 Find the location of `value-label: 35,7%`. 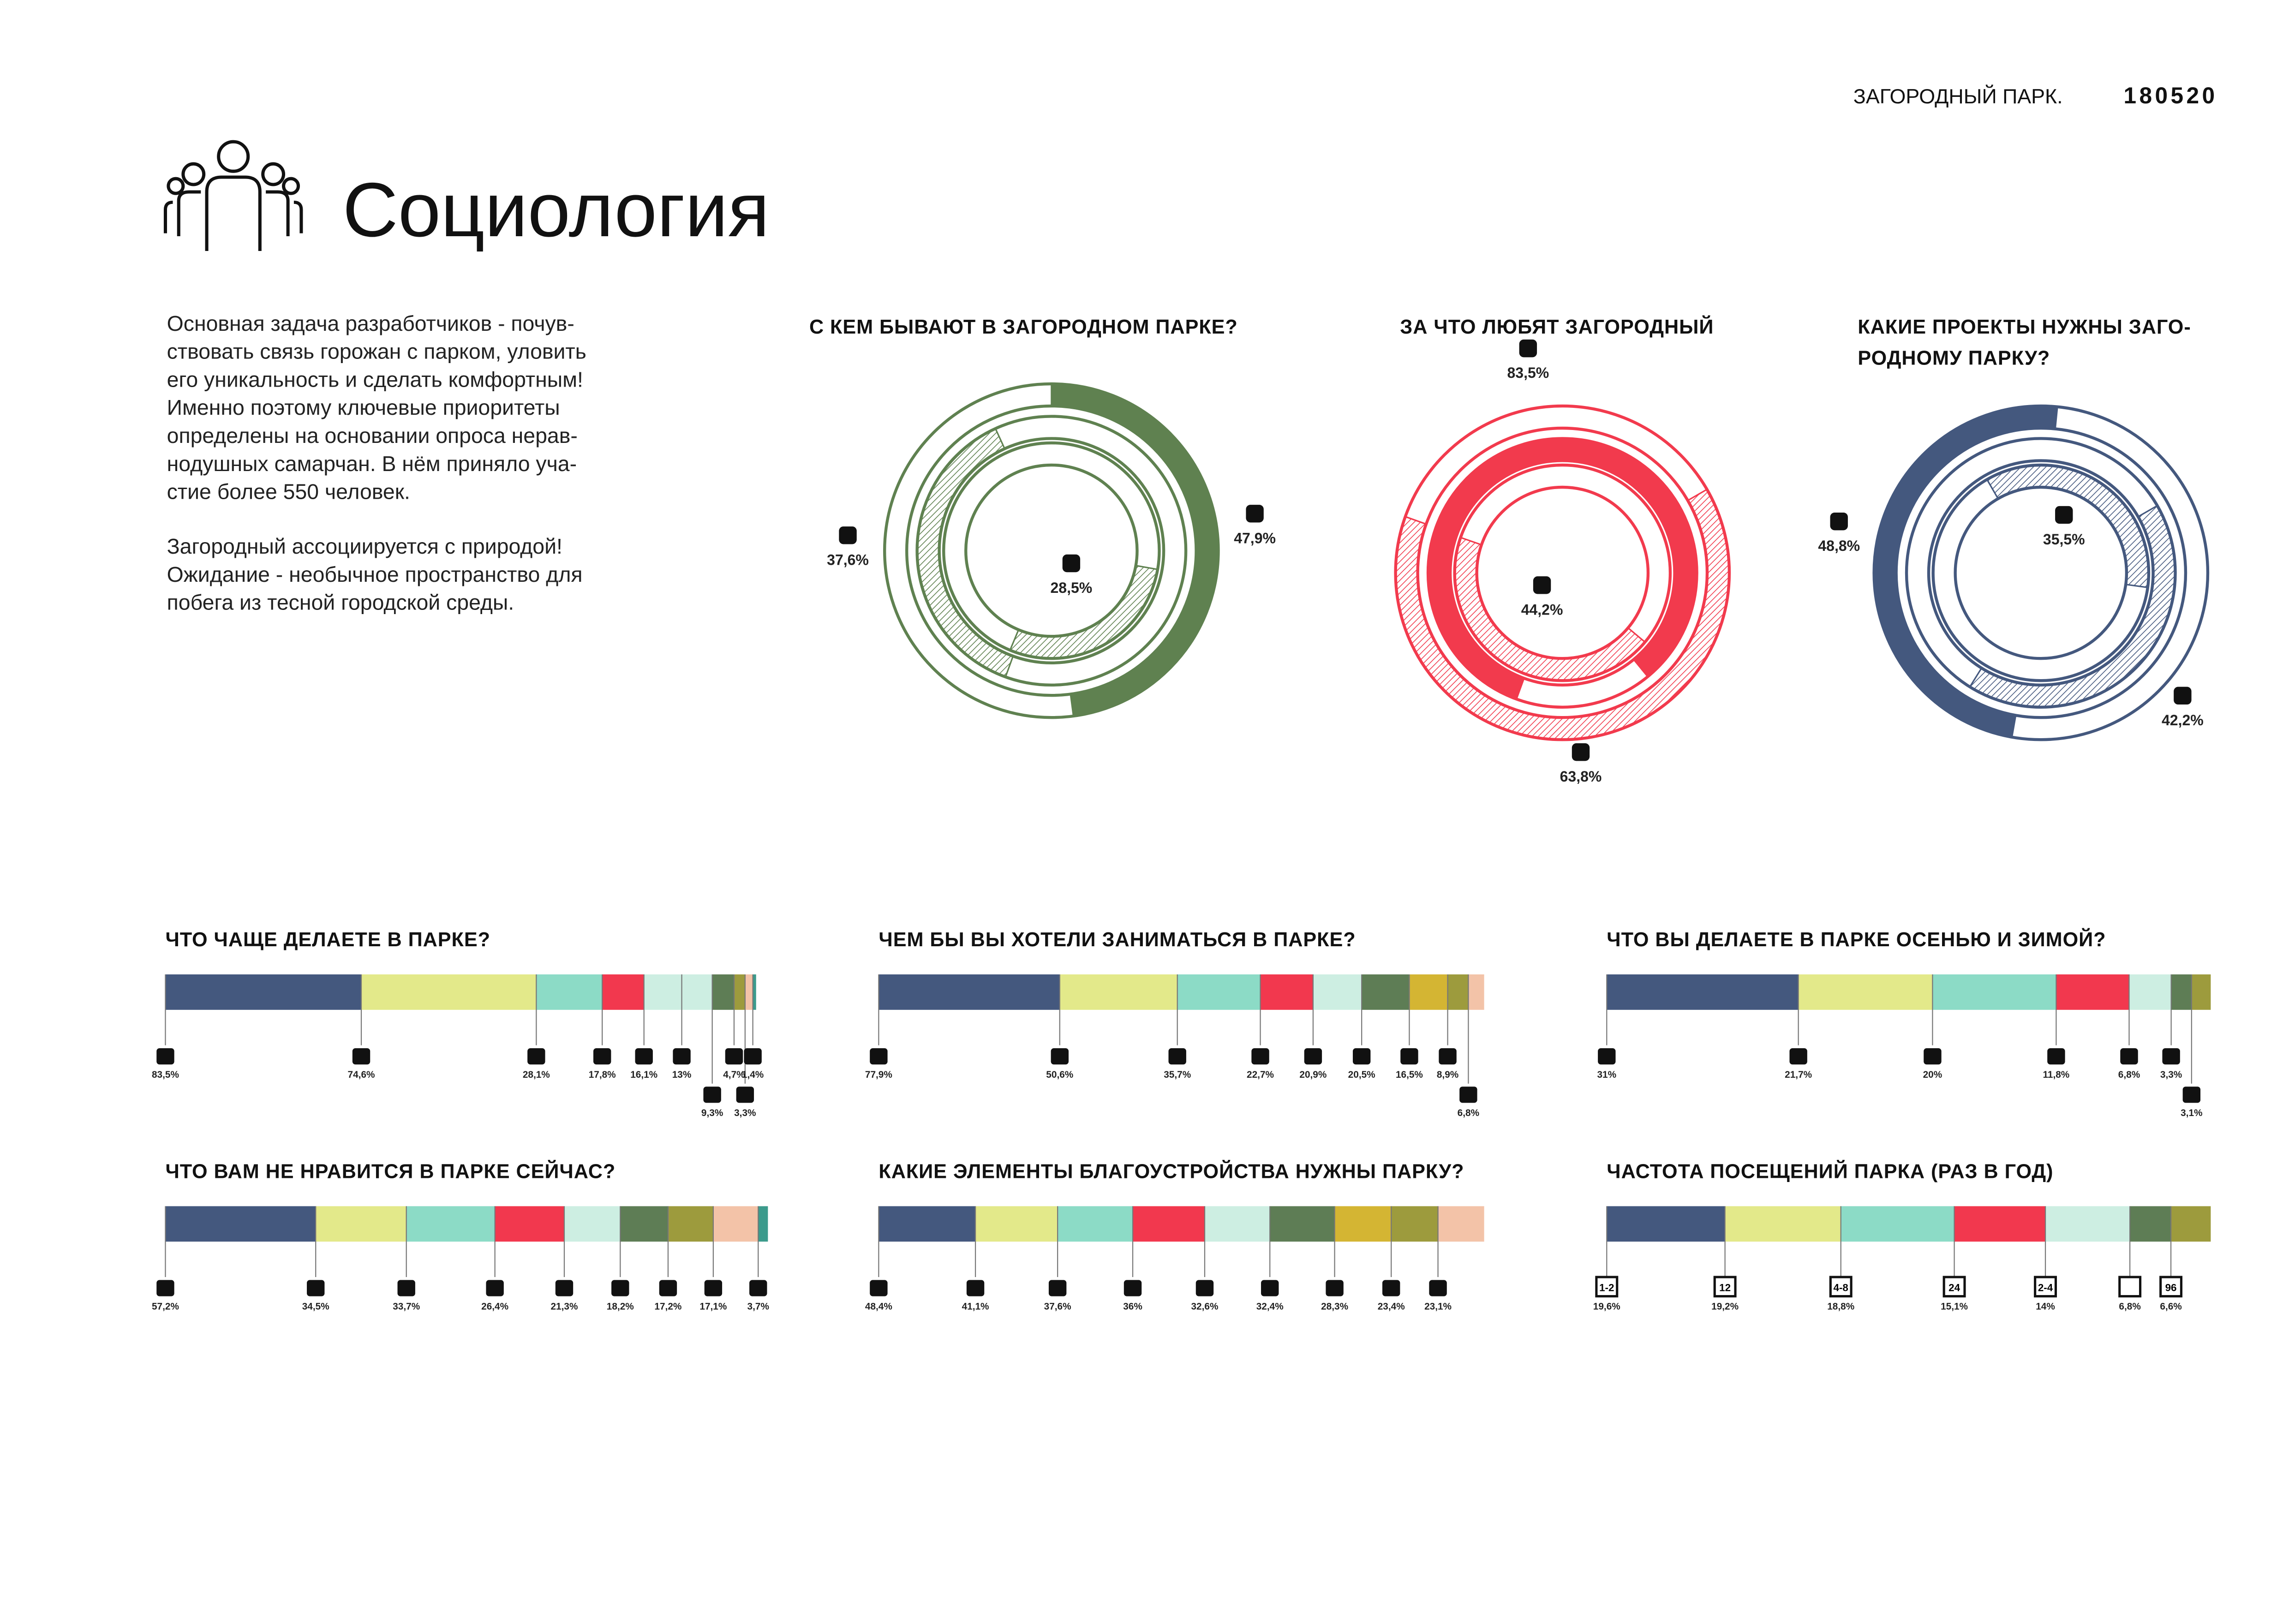

value-label: 35,7% is located at coordinates (1177, 1074).